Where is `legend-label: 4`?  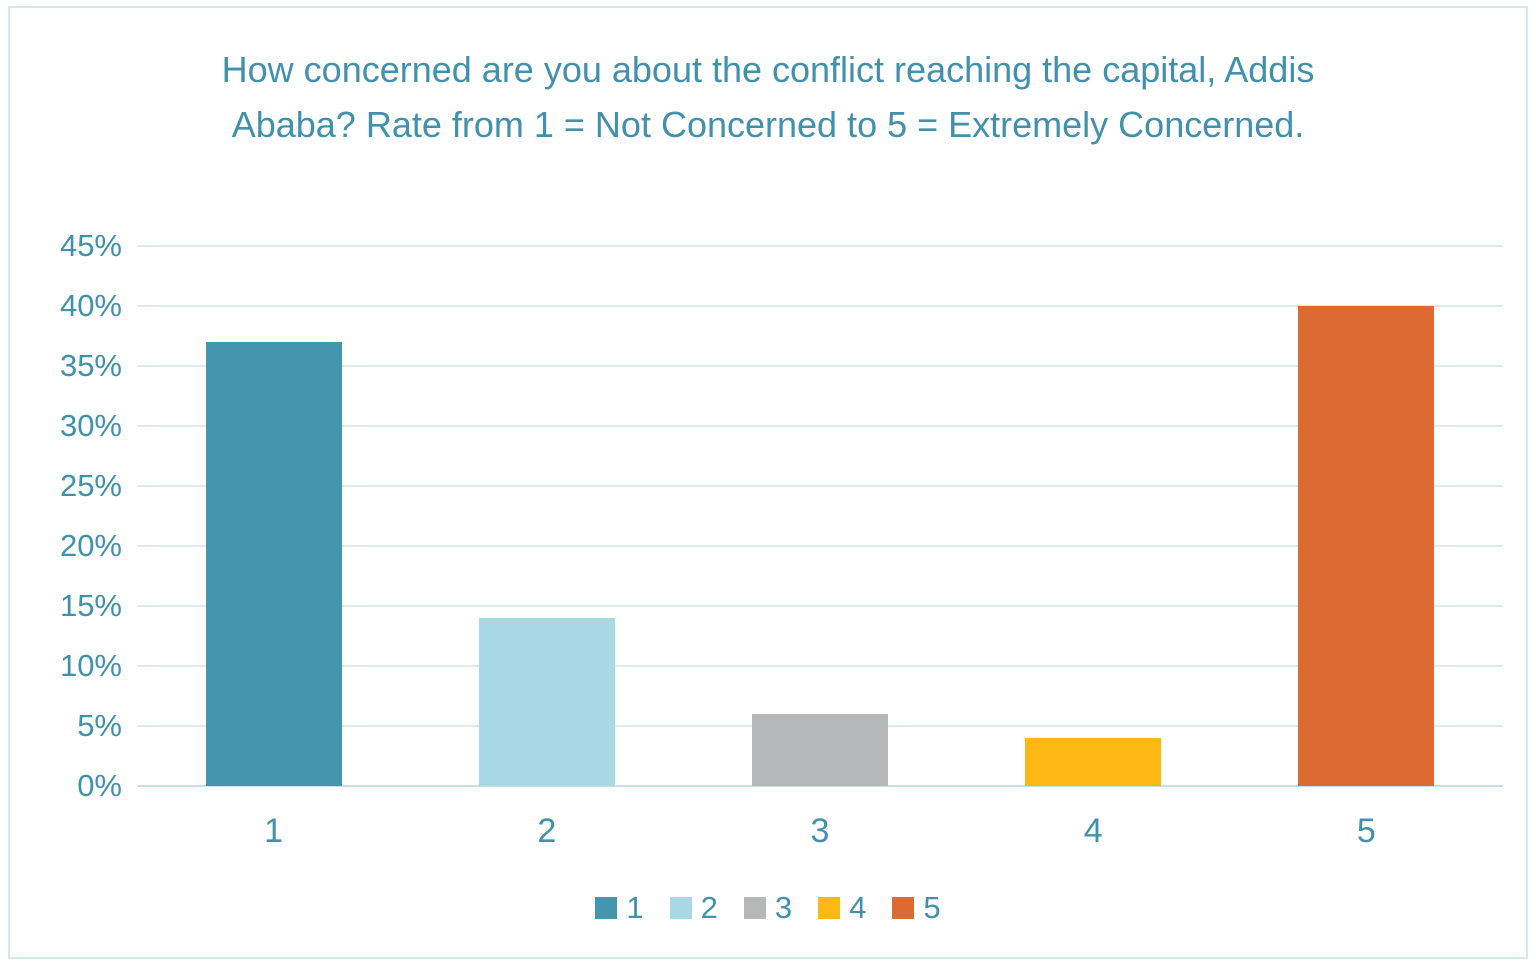
legend-label: 4 is located at coordinates (858, 907).